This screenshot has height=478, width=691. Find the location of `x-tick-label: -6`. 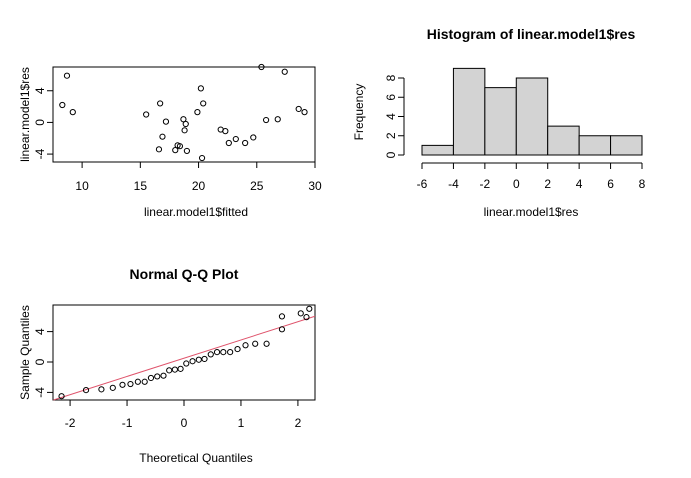

x-tick-label: -6 is located at coordinates (422, 184).